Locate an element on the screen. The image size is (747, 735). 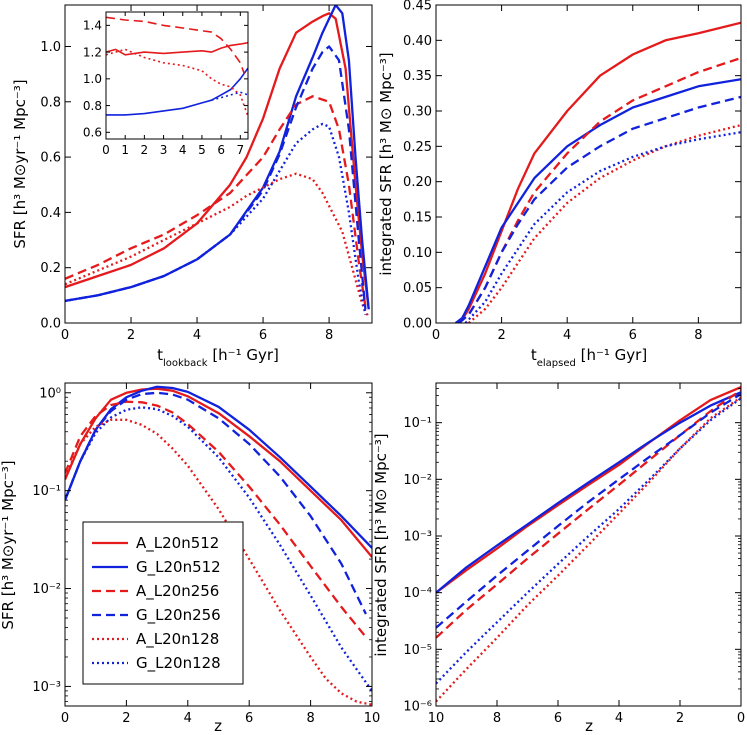
y-tick-label: 10⁻² is located at coordinates (46, 589).